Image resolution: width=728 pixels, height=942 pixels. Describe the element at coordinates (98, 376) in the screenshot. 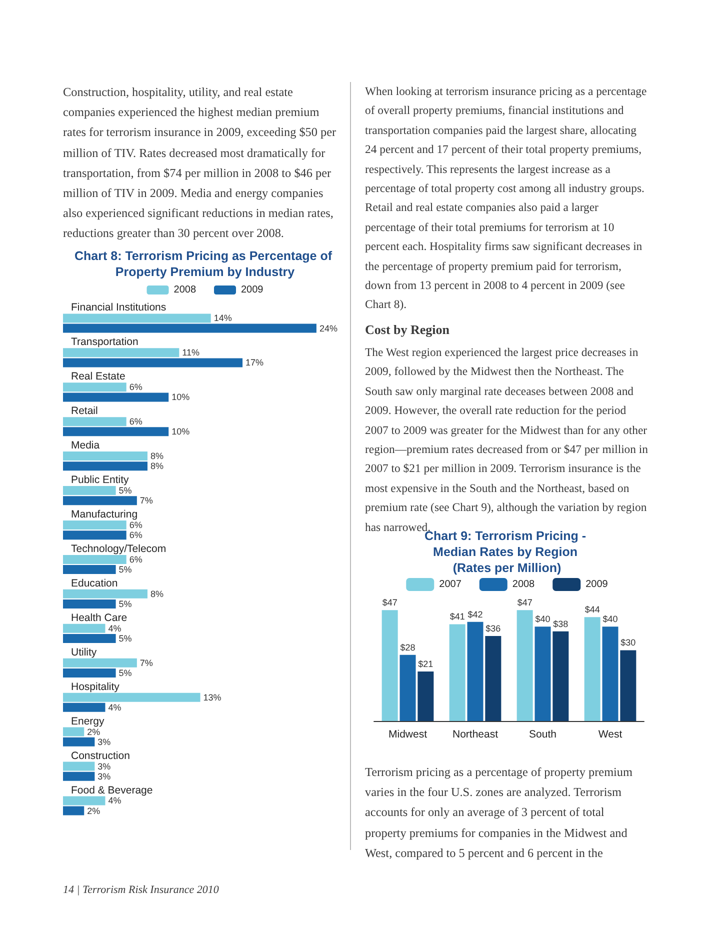

I see `y-tick-label: Real Estate` at that location.